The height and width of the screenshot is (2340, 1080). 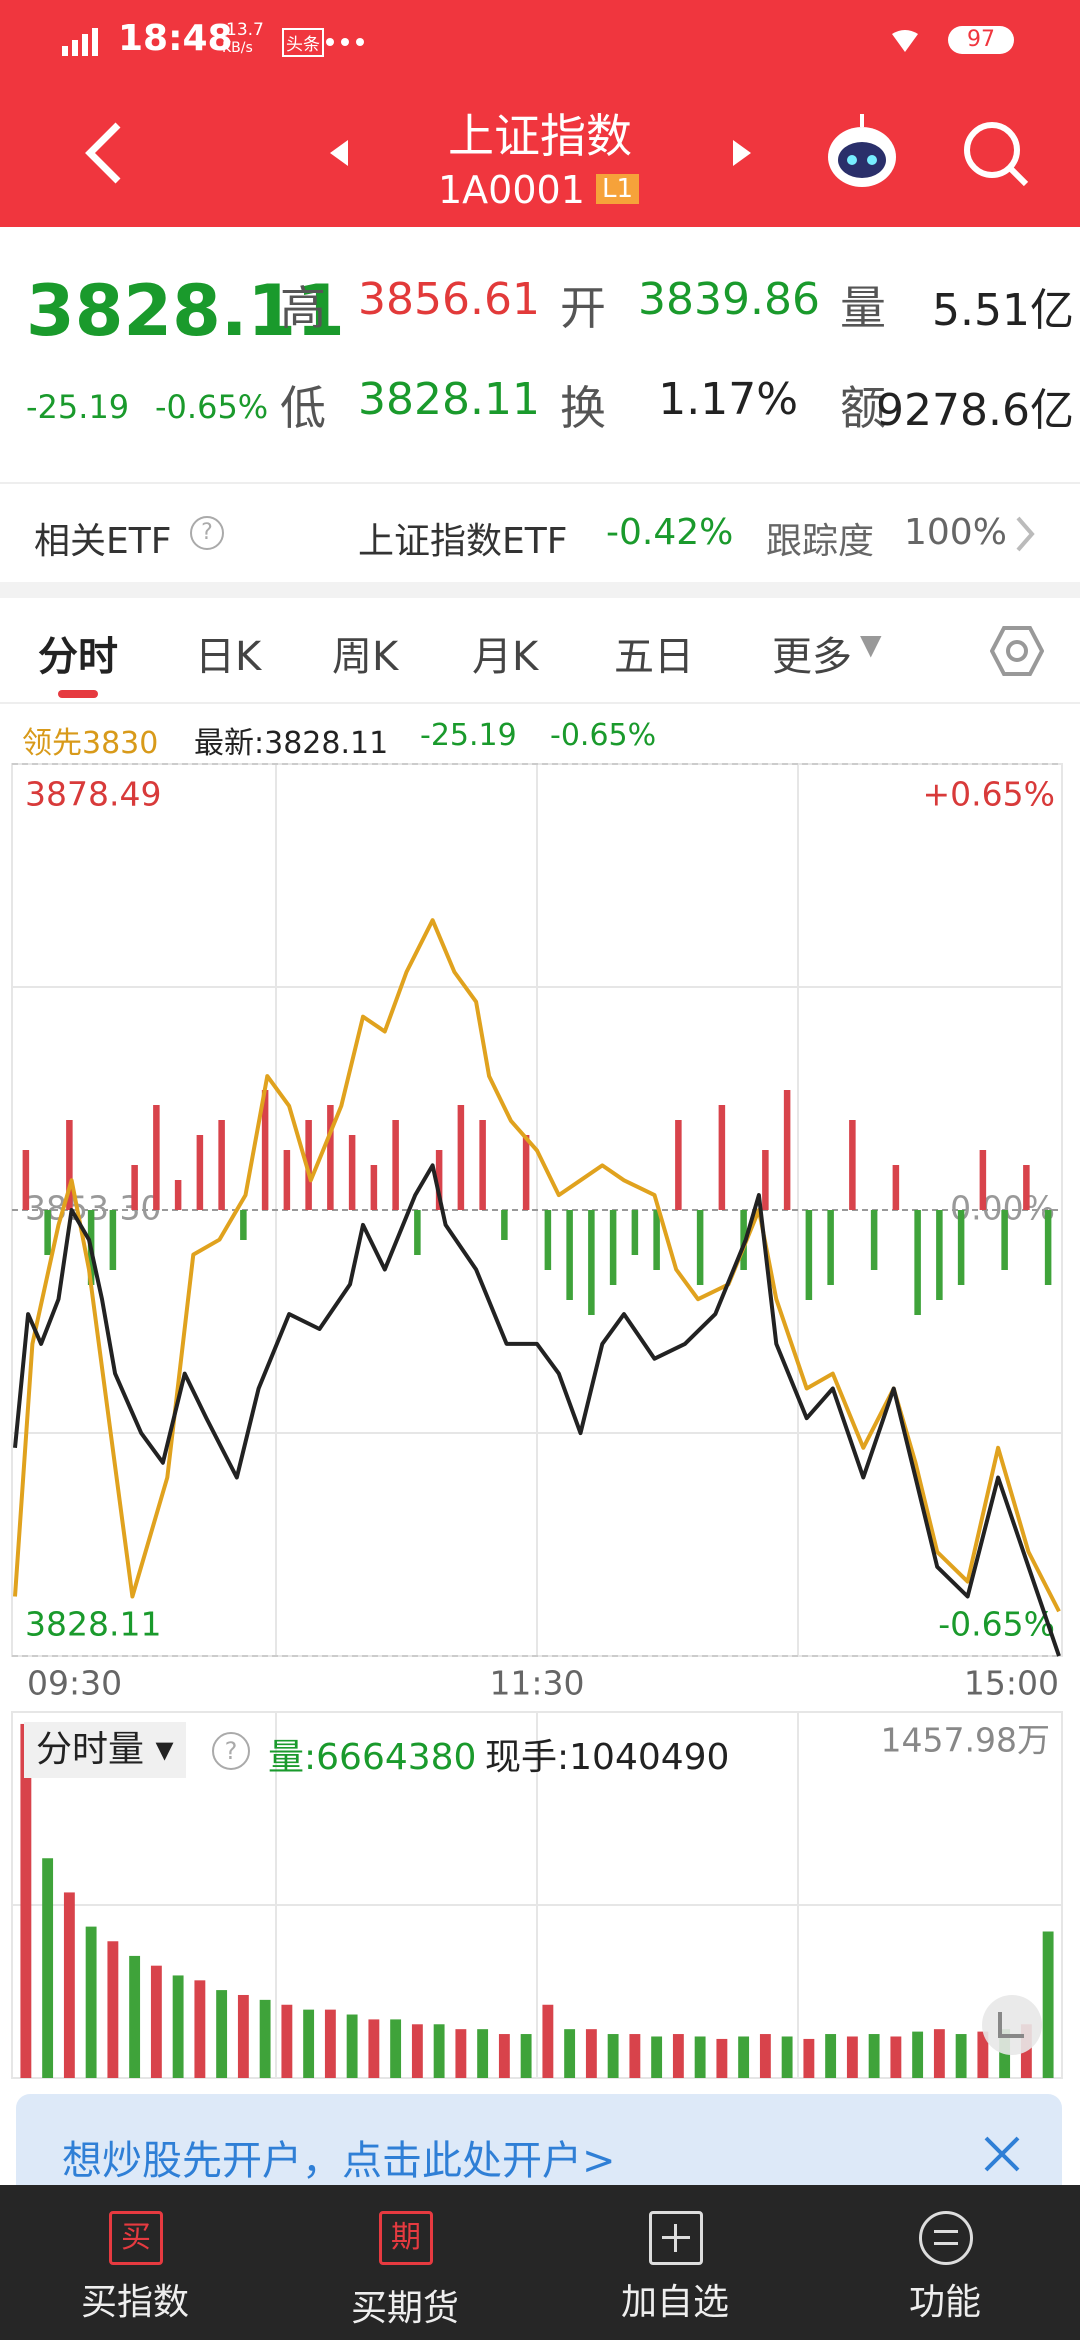 What do you see at coordinates (675, 2302) in the screenshot?
I see `nav-label: 加自选` at bounding box center [675, 2302].